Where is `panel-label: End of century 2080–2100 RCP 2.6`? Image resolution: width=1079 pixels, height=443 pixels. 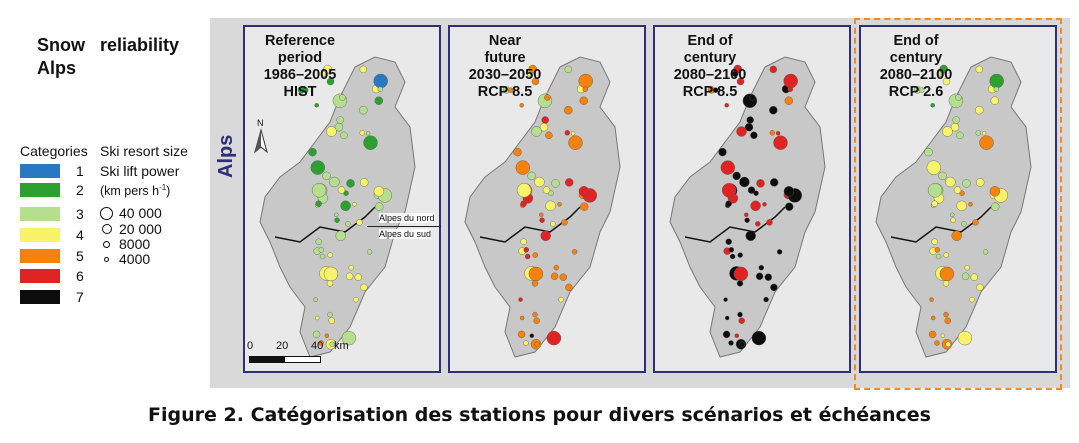
panel-label: End of century 2080–2100 RCP 2.6 is located at coordinates (916, 66).